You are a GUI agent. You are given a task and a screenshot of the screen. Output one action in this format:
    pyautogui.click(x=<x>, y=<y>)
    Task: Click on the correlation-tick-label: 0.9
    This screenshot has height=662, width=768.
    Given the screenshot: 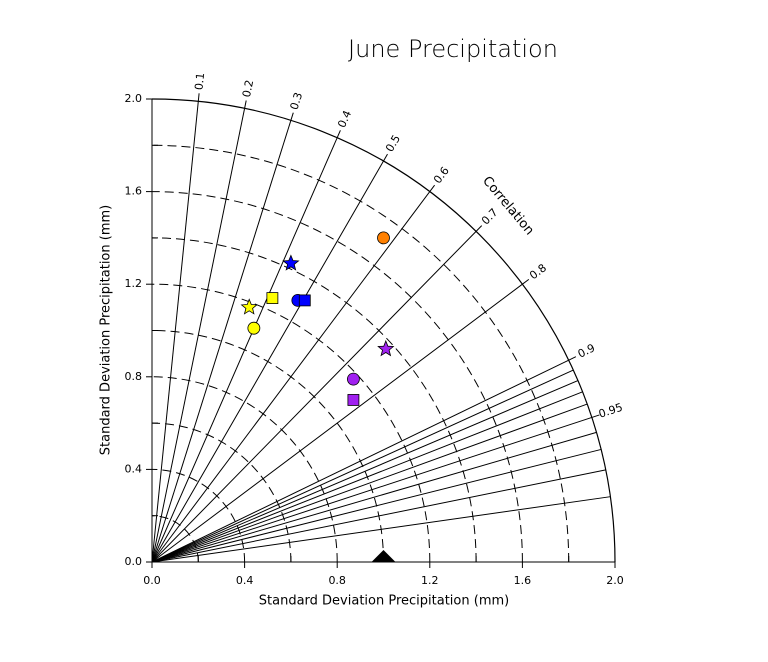 What is the action you would take?
    pyautogui.click(x=586, y=350)
    